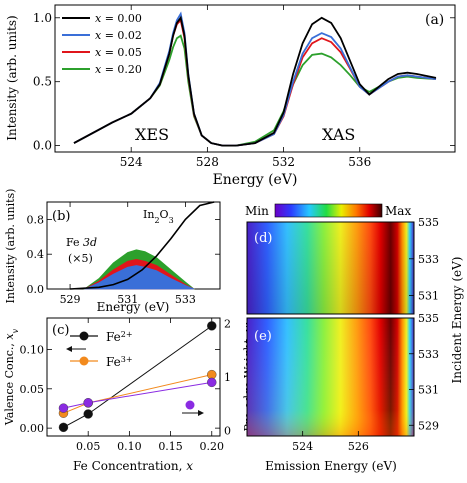  Describe the element at coordinates (428, 425) in the screenshot. I see `y-tick-label: 529` at that location.